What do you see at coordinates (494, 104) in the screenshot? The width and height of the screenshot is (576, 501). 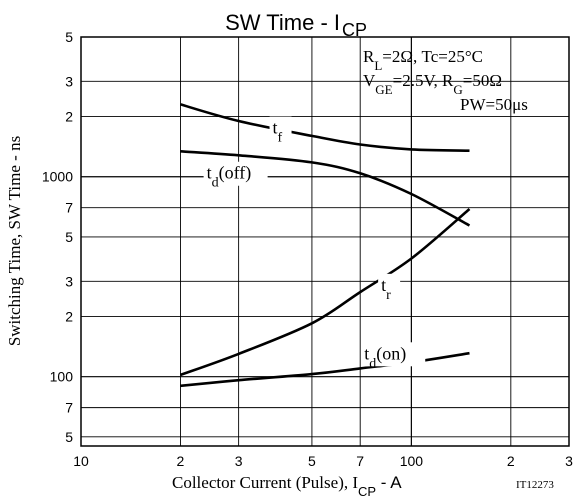 I see `condition-line-3: PW=50μs` at bounding box center [494, 104].